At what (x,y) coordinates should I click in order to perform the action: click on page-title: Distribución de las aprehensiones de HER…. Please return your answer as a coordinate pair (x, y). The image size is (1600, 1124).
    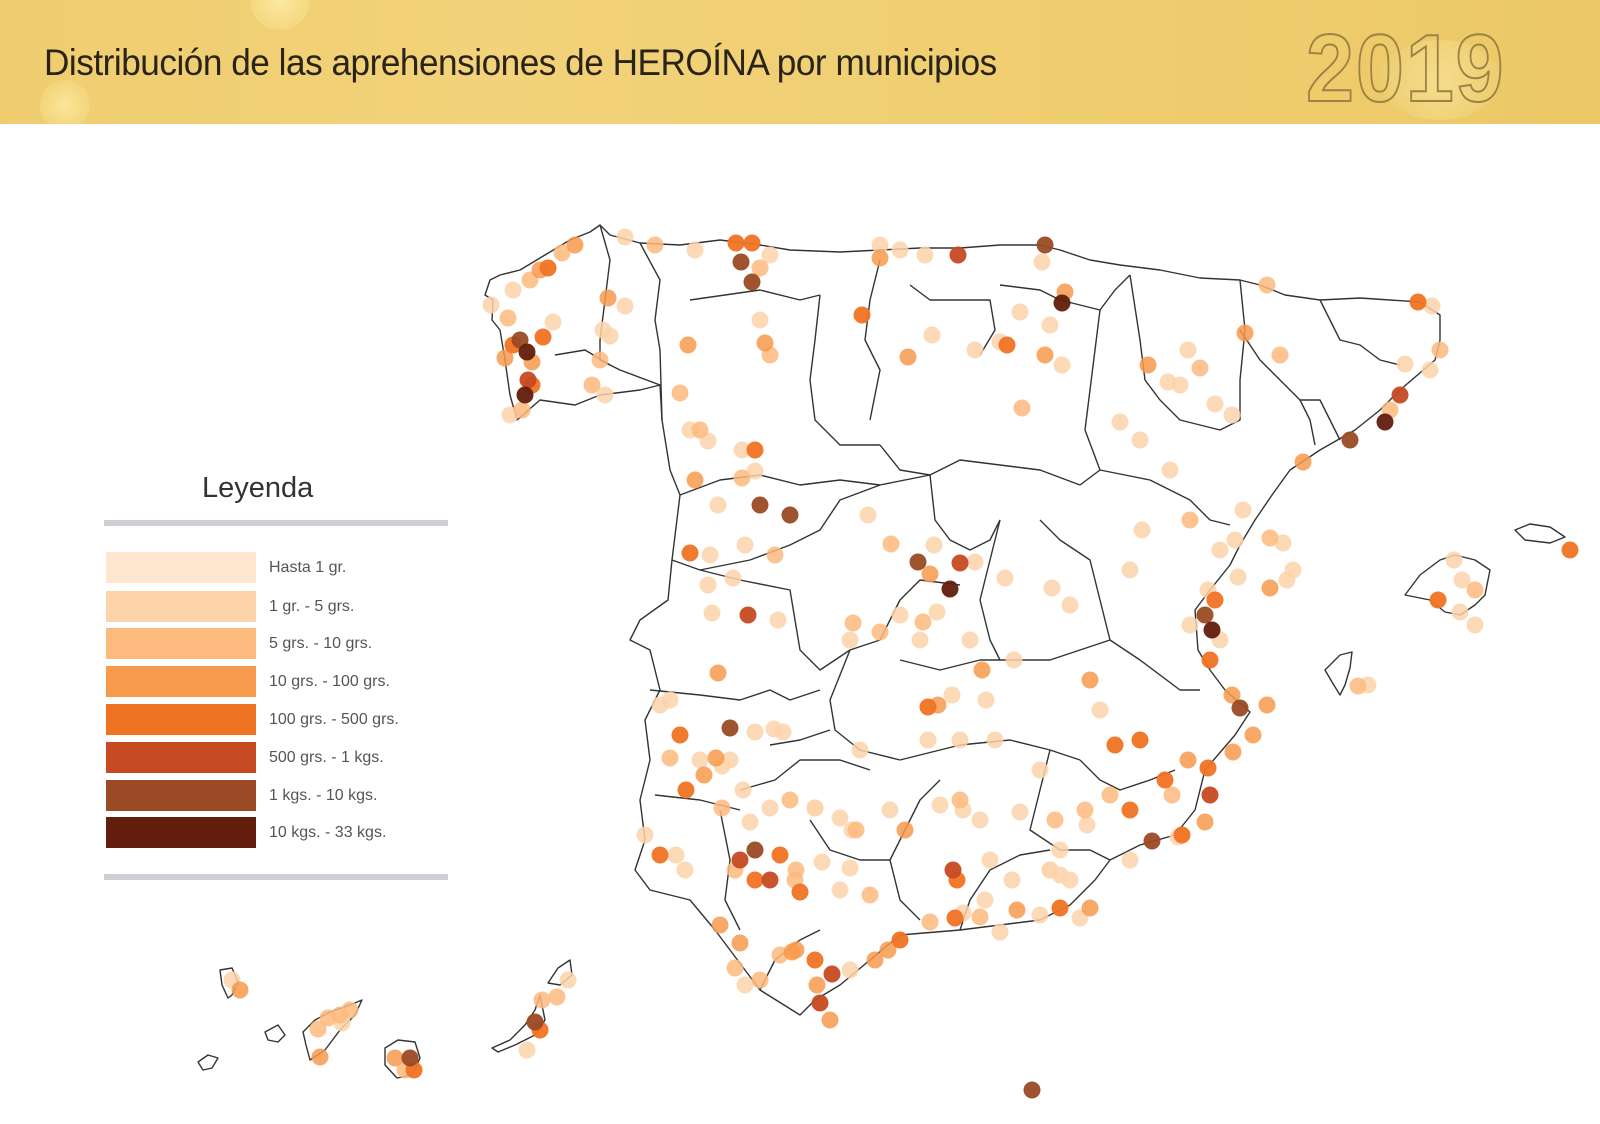
    Looking at the image, I should click on (520, 62).